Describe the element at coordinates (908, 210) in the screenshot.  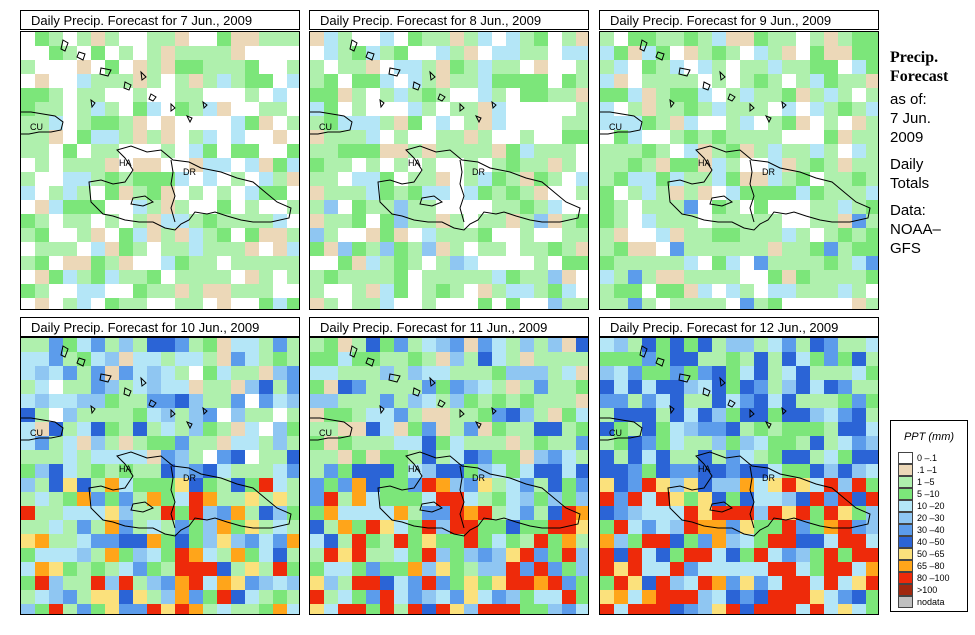
I see `data-label: Data:` at that location.